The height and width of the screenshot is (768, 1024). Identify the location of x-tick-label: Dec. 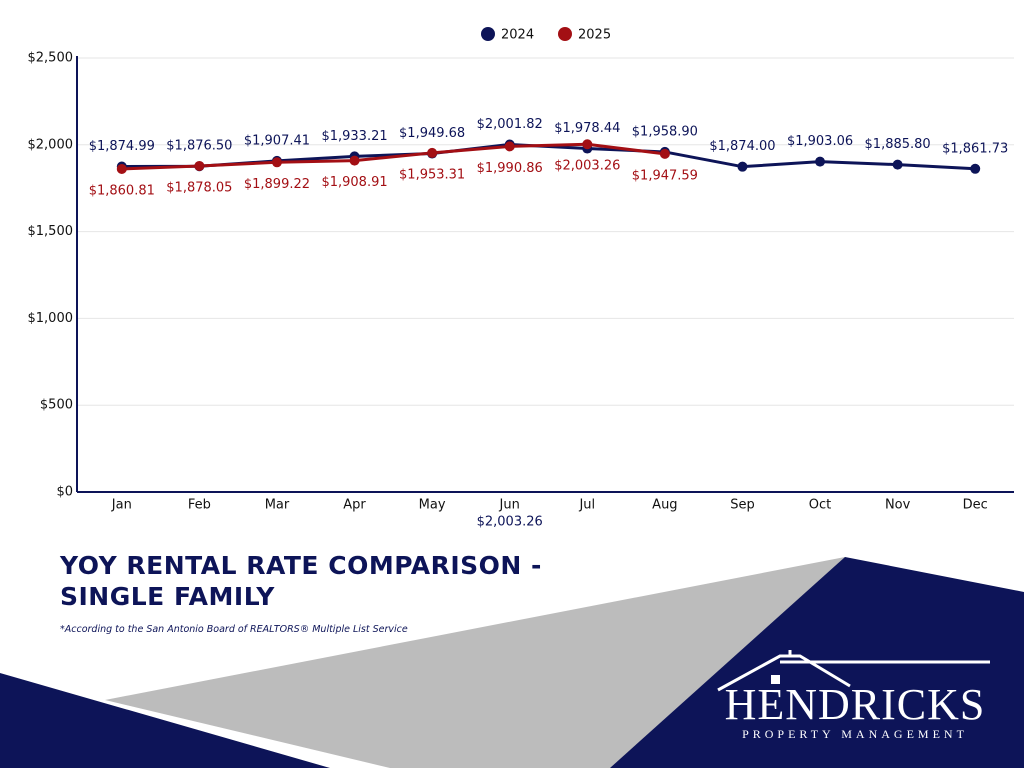
(975, 505).